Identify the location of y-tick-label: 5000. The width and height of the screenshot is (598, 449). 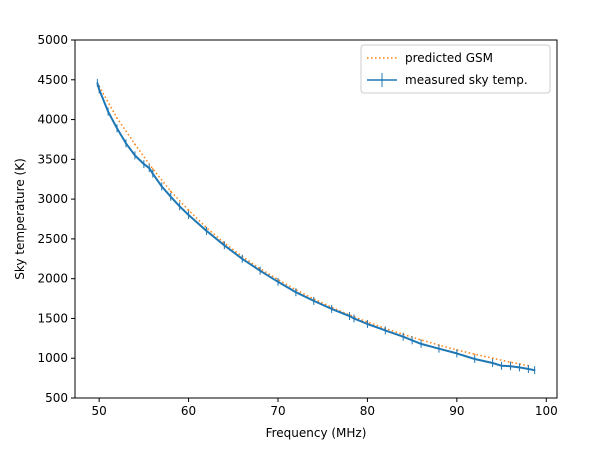
(52, 40).